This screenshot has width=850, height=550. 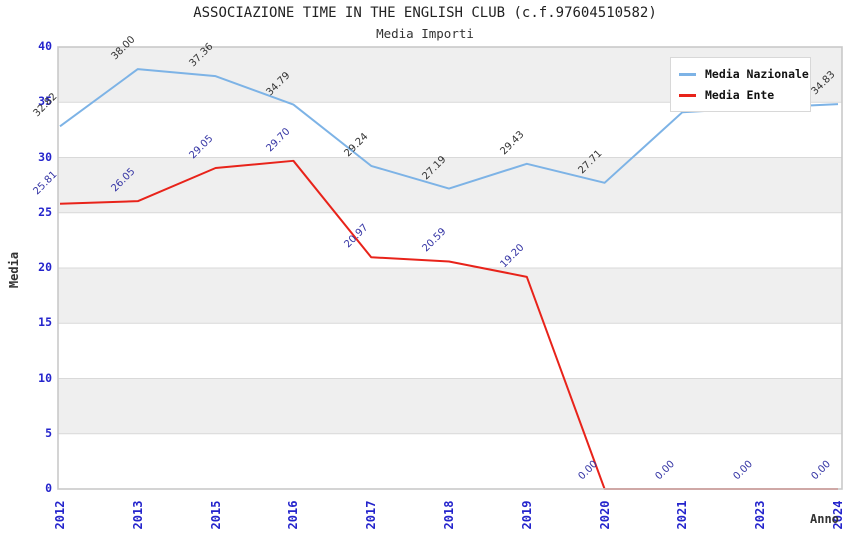 I want to click on x-tick-label: 2017, so click(x=371, y=515).